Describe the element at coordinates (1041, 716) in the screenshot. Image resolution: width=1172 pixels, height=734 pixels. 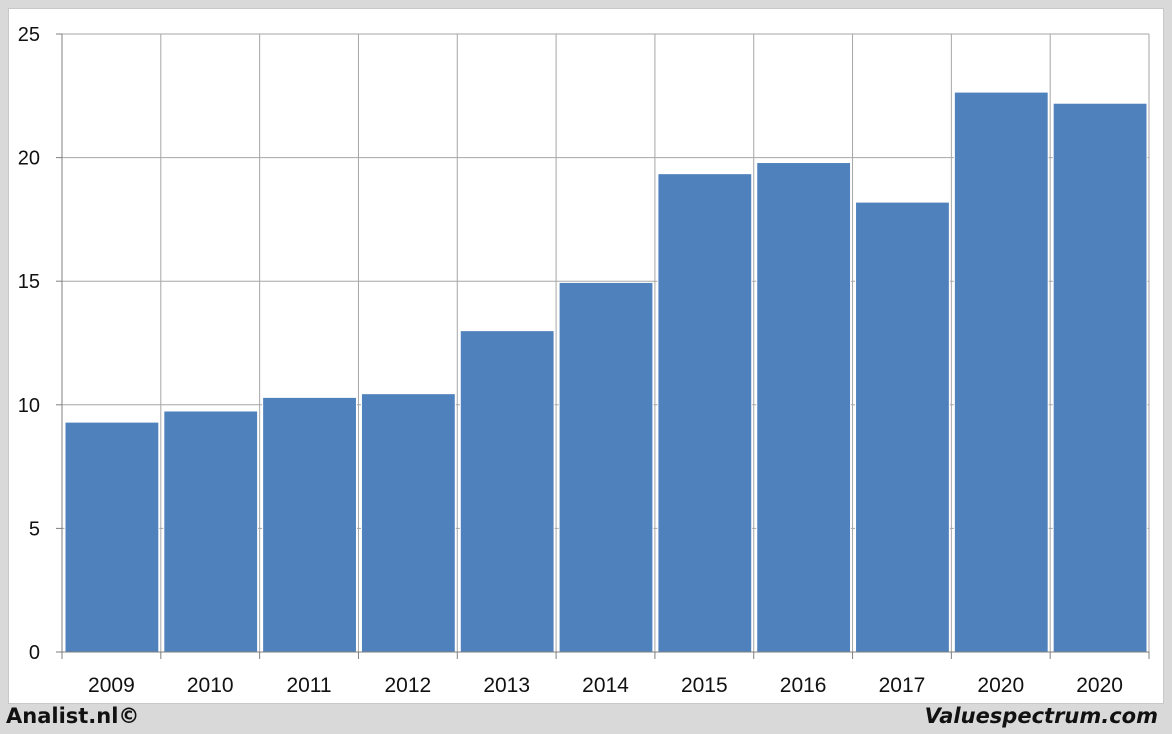
I see `footer-source-right: Valuespectrum.com` at that location.